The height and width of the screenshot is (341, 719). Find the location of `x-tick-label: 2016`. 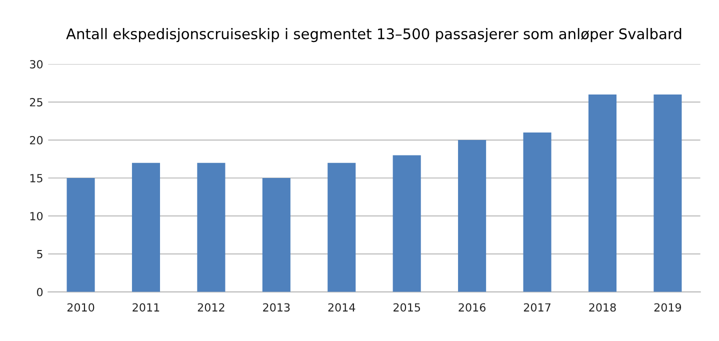

x-tick-label: 2016 is located at coordinates (472, 307).